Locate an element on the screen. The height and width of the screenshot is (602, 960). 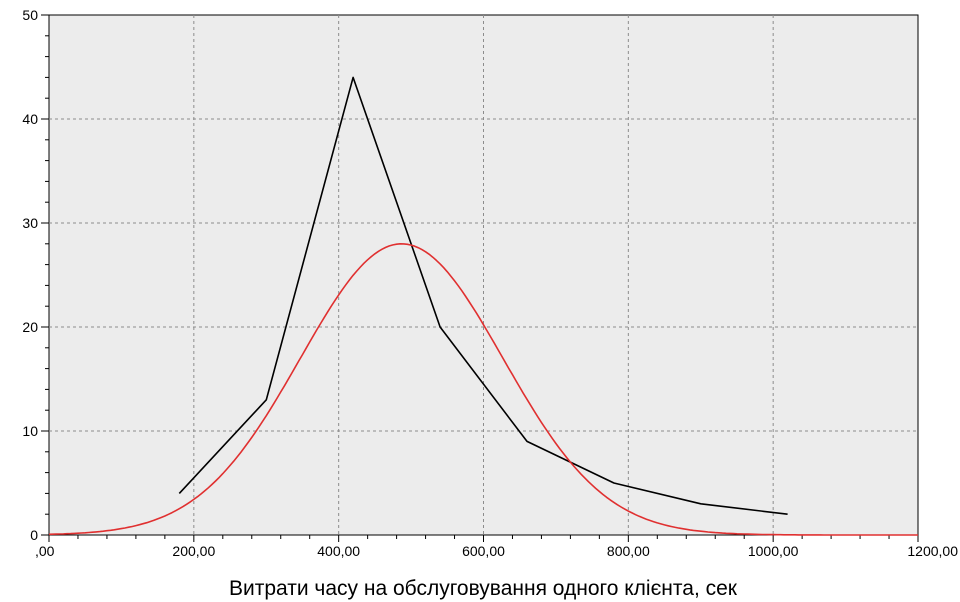
x-tick-label: ,00 is located at coordinates (45, 551).